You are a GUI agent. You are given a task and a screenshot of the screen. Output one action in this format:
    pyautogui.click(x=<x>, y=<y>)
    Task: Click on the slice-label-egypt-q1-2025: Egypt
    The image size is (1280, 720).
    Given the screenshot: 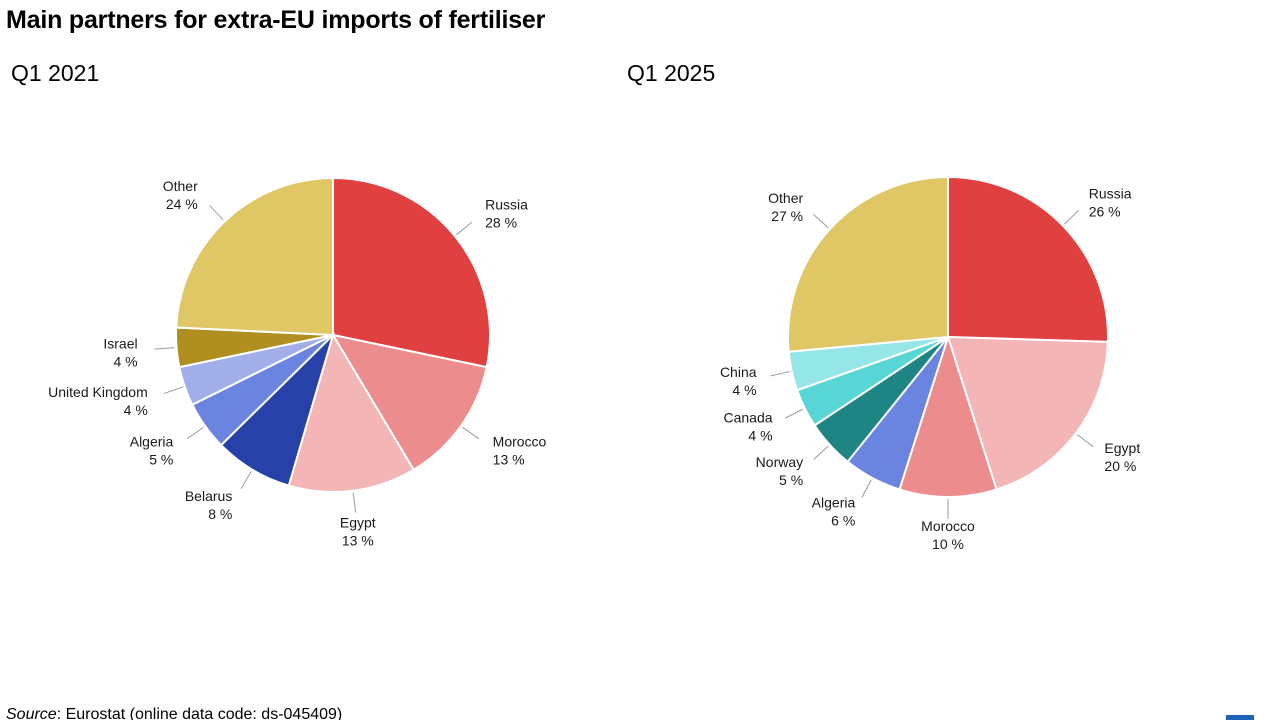 What is the action you would take?
    pyautogui.click(x=1122, y=448)
    